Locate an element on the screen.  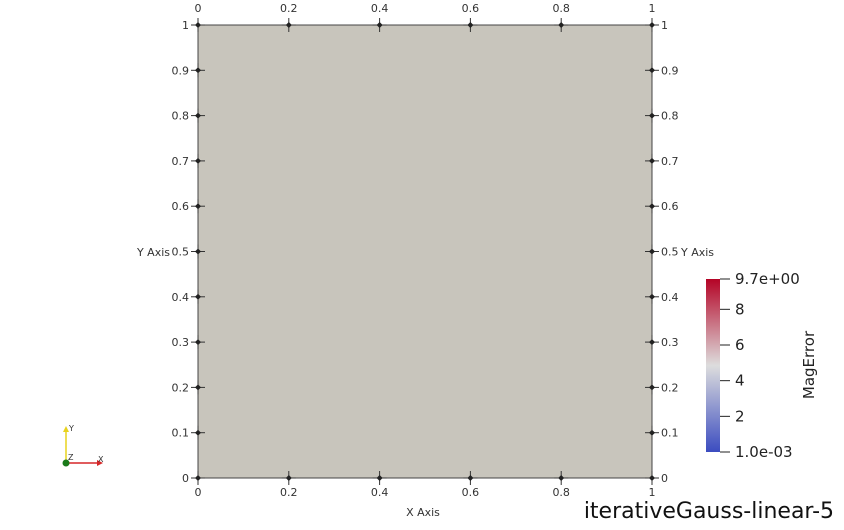
x-tick-bottom-4-diamond is located at coordinates (561, 478).